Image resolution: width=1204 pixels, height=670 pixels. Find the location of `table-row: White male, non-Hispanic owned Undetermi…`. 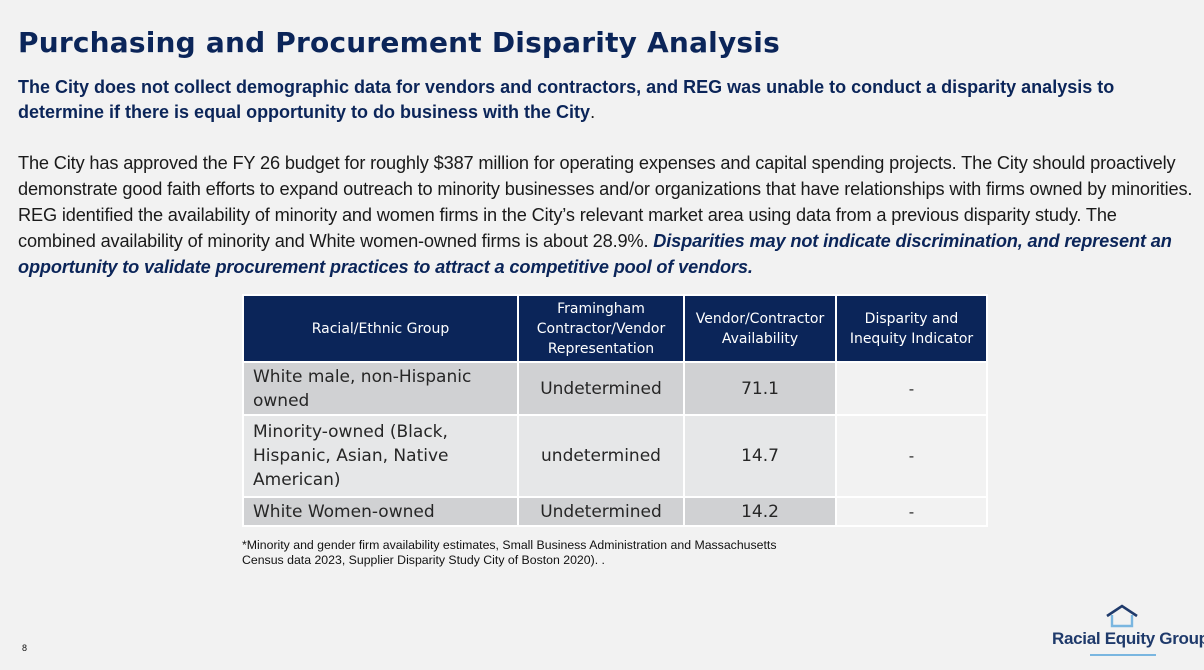

table-row: White male, non-Hispanic owned Undetermi… is located at coordinates (615, 388).